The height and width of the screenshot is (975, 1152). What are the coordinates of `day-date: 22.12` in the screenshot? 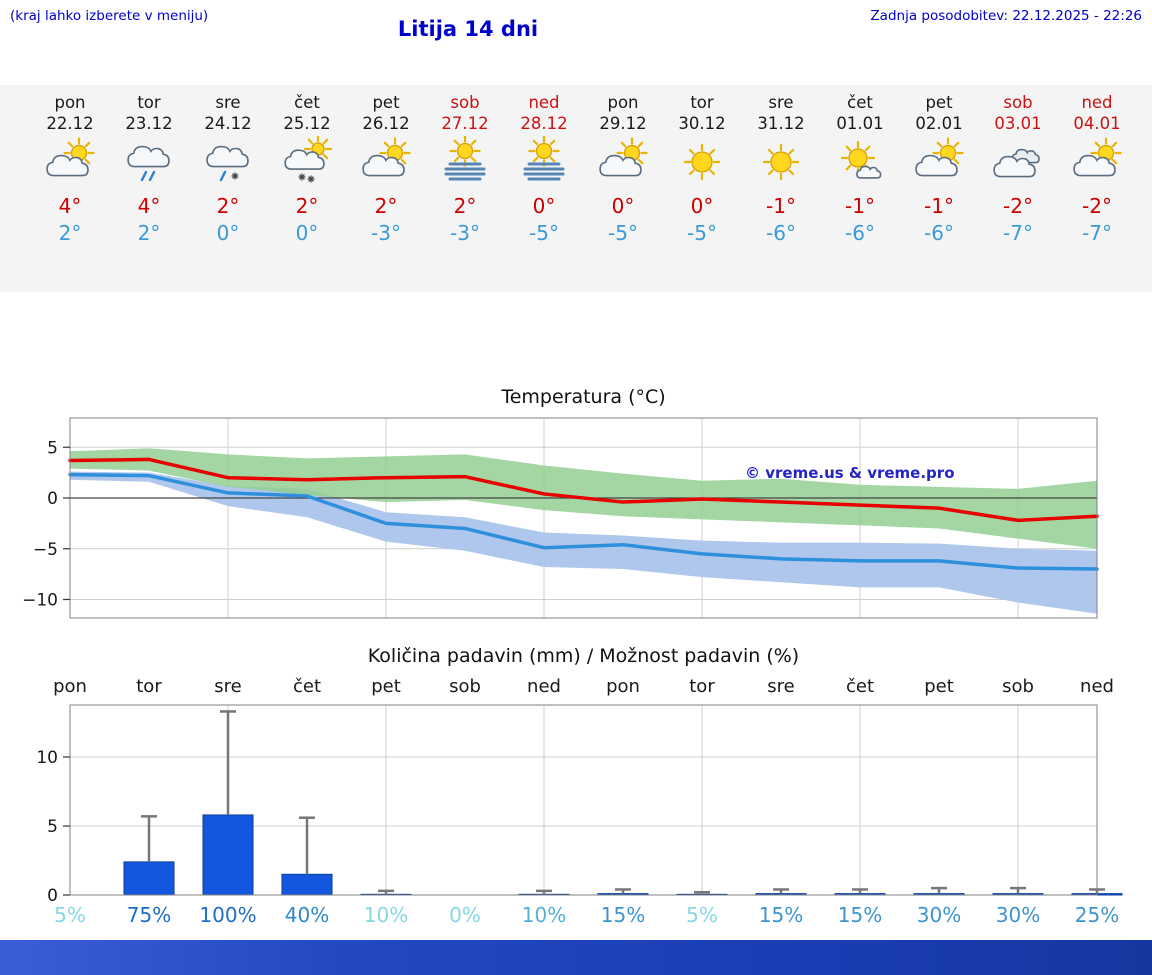 It's located at (70, 123).